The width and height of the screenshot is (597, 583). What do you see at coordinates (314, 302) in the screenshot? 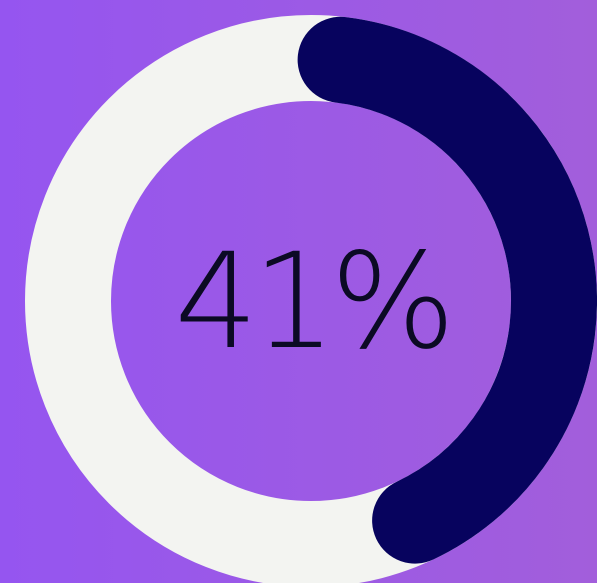
I see `progress-percentage-label: 41%` at bounding box center [314, 302].